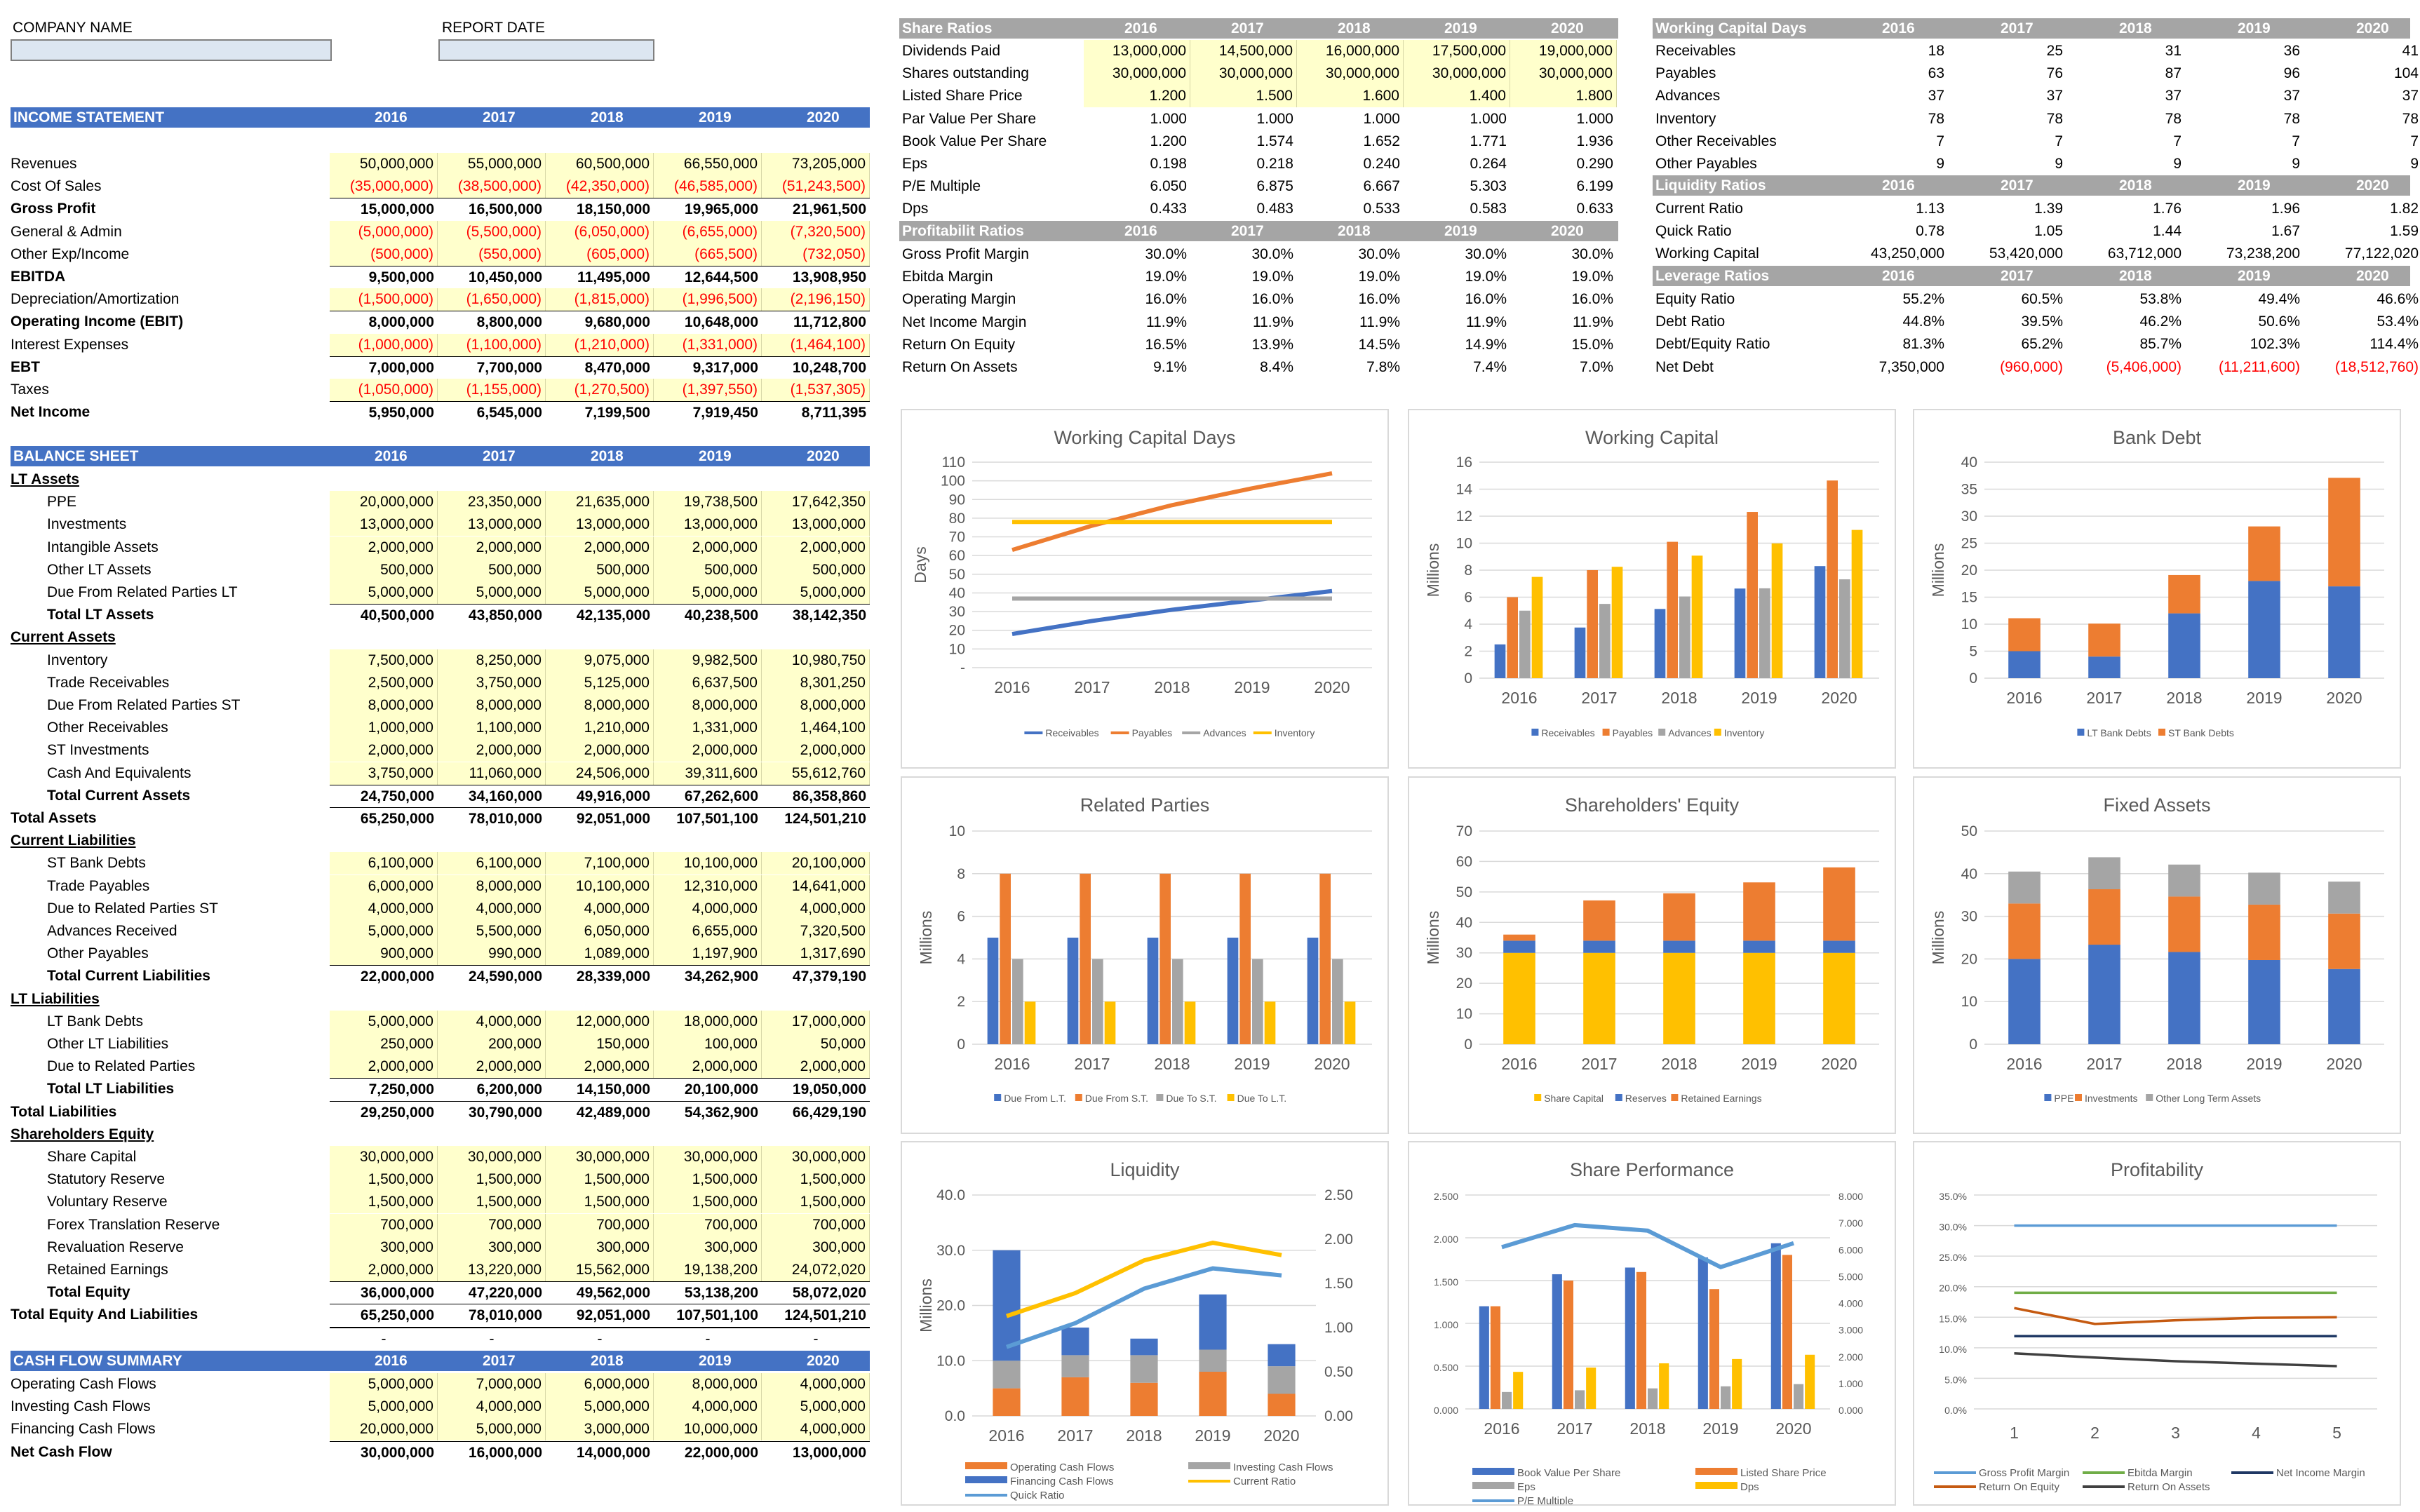  Describe the element at coordinates (492, 299) in the screenshot. I see `cell-value: (1,650,000)` at that location.